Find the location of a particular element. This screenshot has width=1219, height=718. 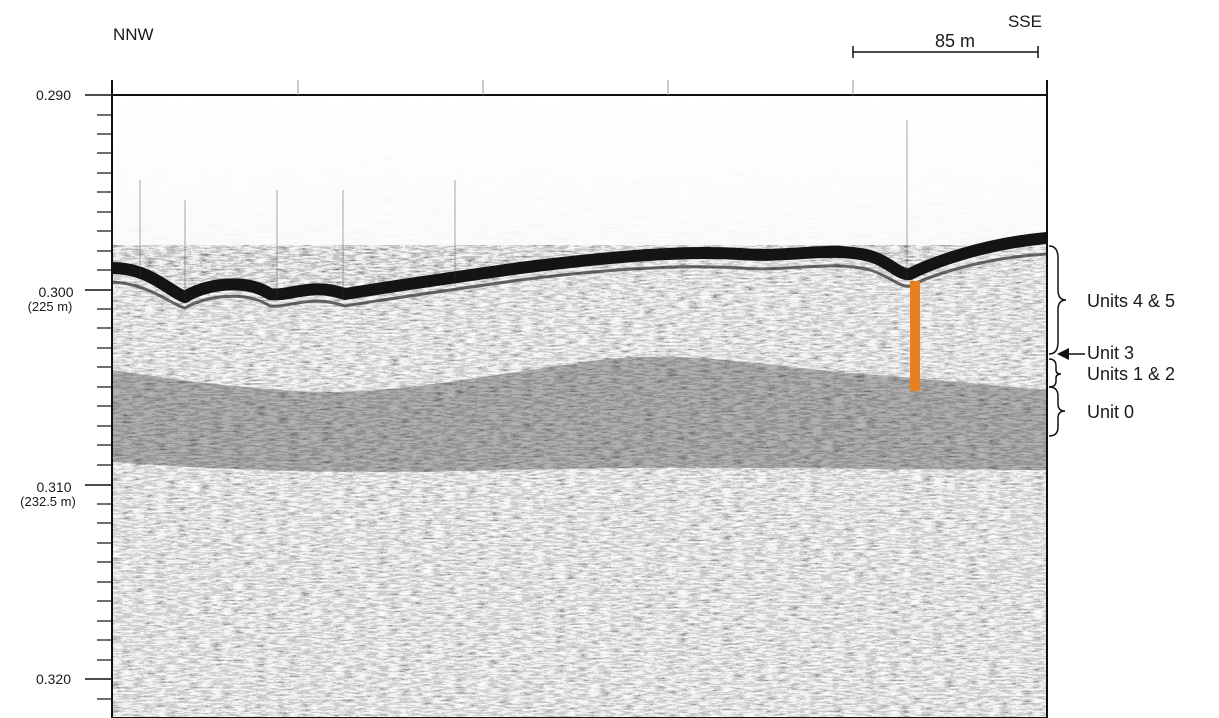

seabed-reflector is located at coordinates (579, 267).